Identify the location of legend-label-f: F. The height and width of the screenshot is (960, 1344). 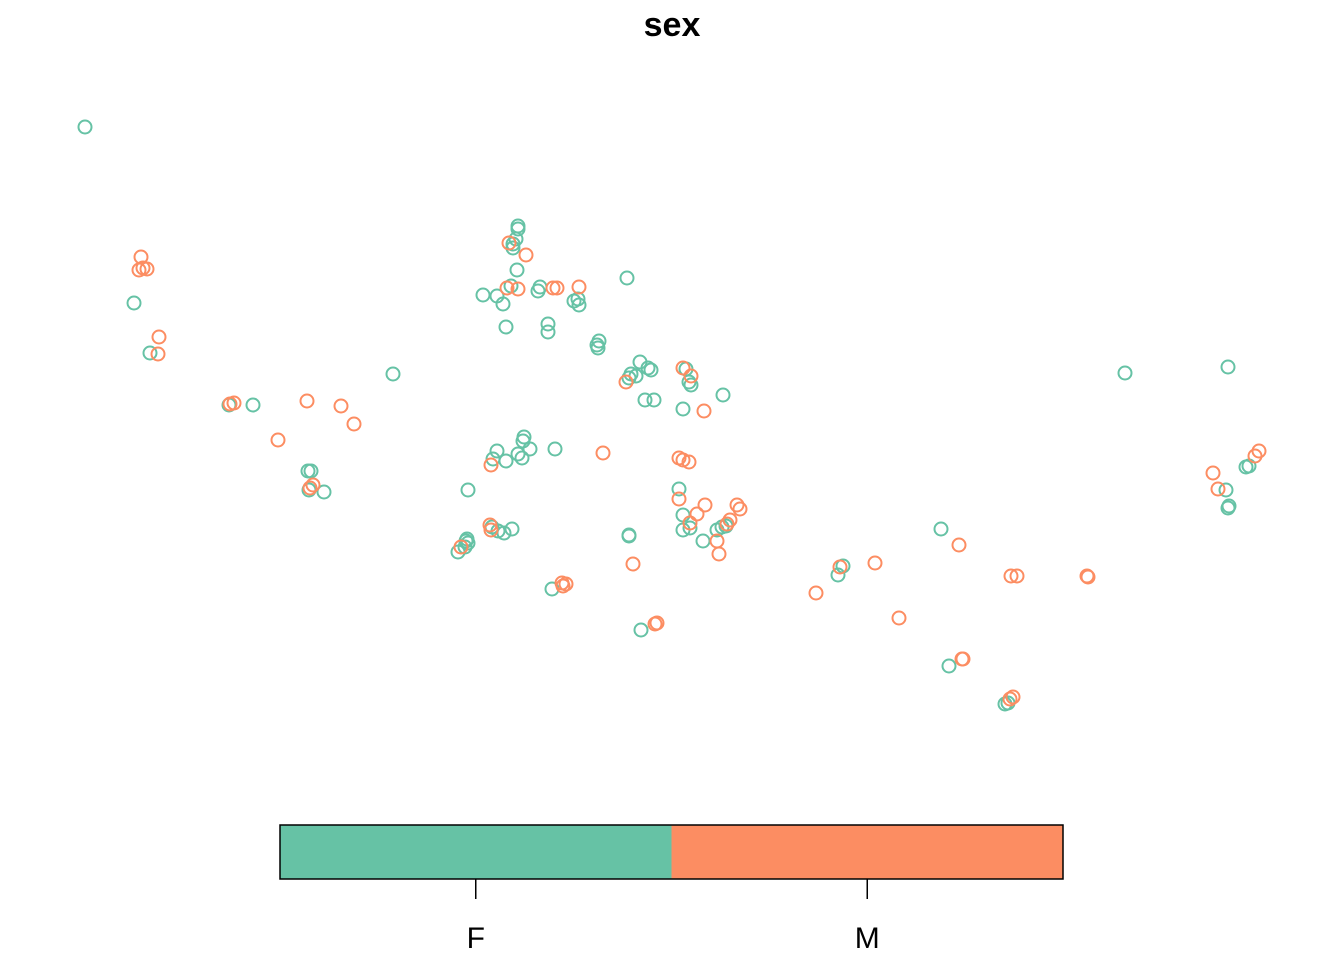
(476, 938).